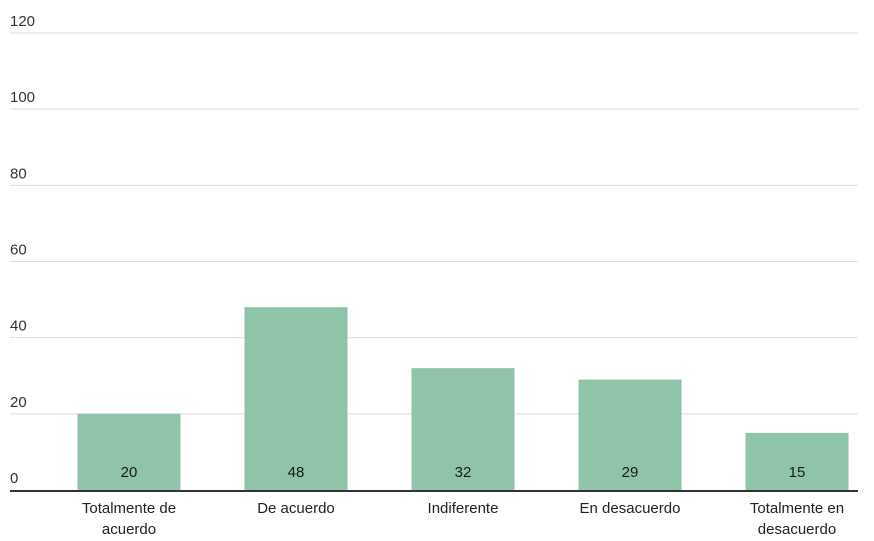  I want to click on x-category-label-line: De acuerdo, so click(296, 508).